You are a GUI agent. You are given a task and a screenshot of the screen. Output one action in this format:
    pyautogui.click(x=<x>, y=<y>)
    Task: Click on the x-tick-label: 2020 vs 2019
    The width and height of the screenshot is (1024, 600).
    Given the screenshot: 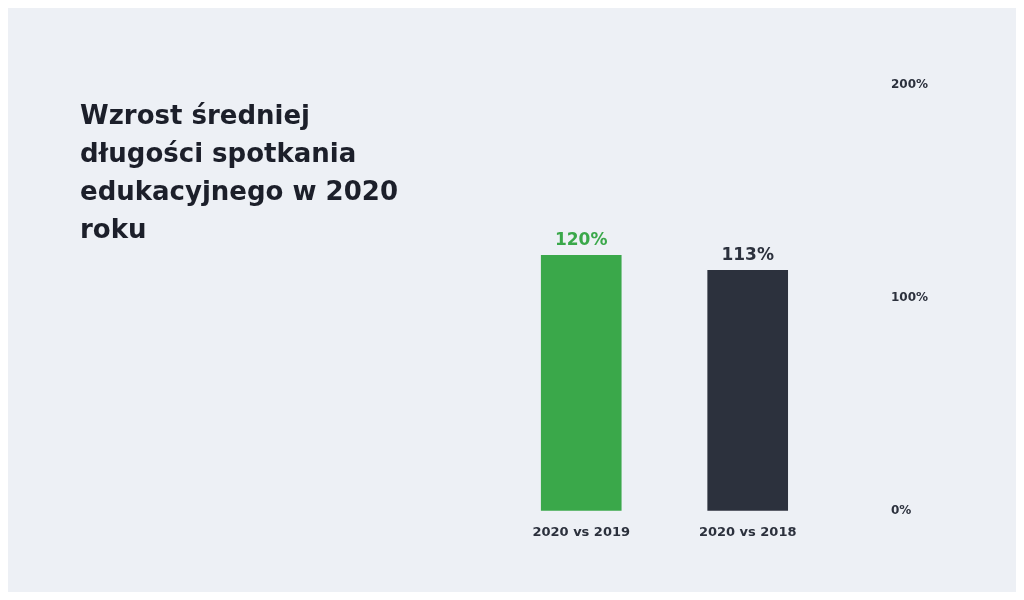 What is the action you would take?
    pyautogui.click(x=581, y=531)
    